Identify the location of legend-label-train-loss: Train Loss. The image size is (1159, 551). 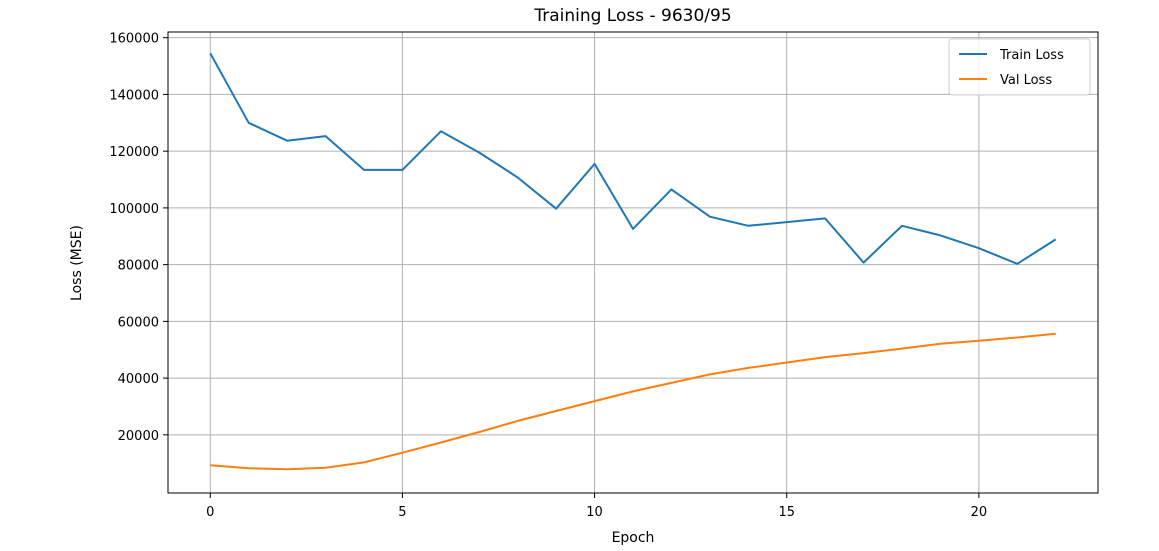
(1031, 55).